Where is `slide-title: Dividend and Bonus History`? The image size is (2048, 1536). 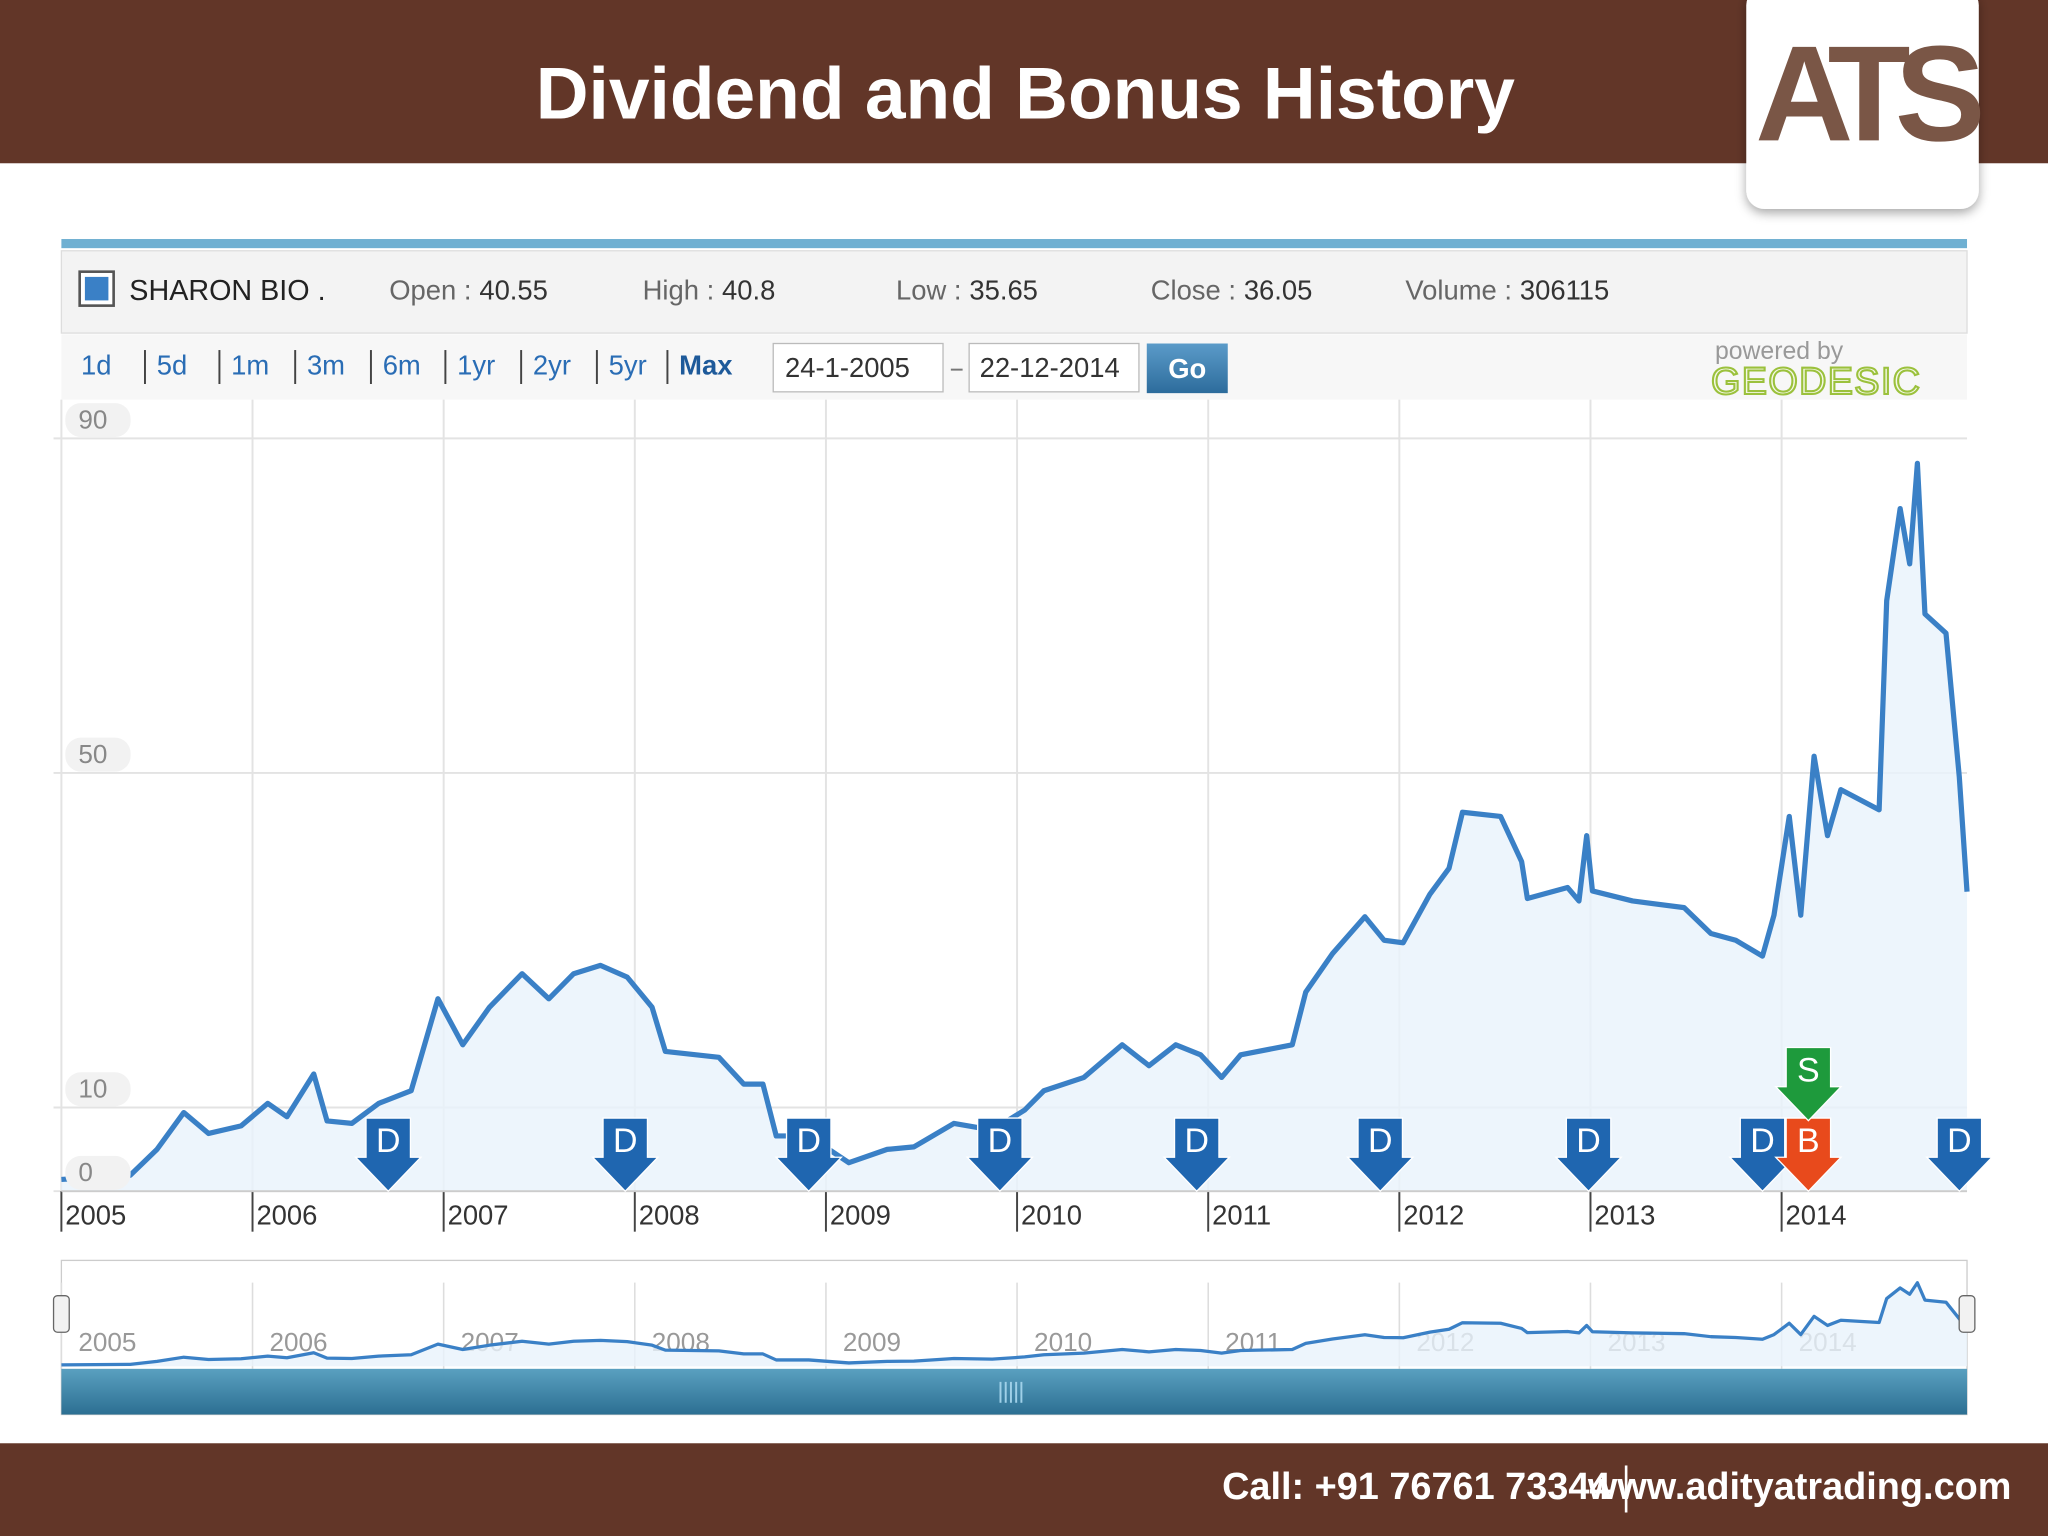
slide-title: Dividend and Bonus History is located at coordinates (1025, 94).